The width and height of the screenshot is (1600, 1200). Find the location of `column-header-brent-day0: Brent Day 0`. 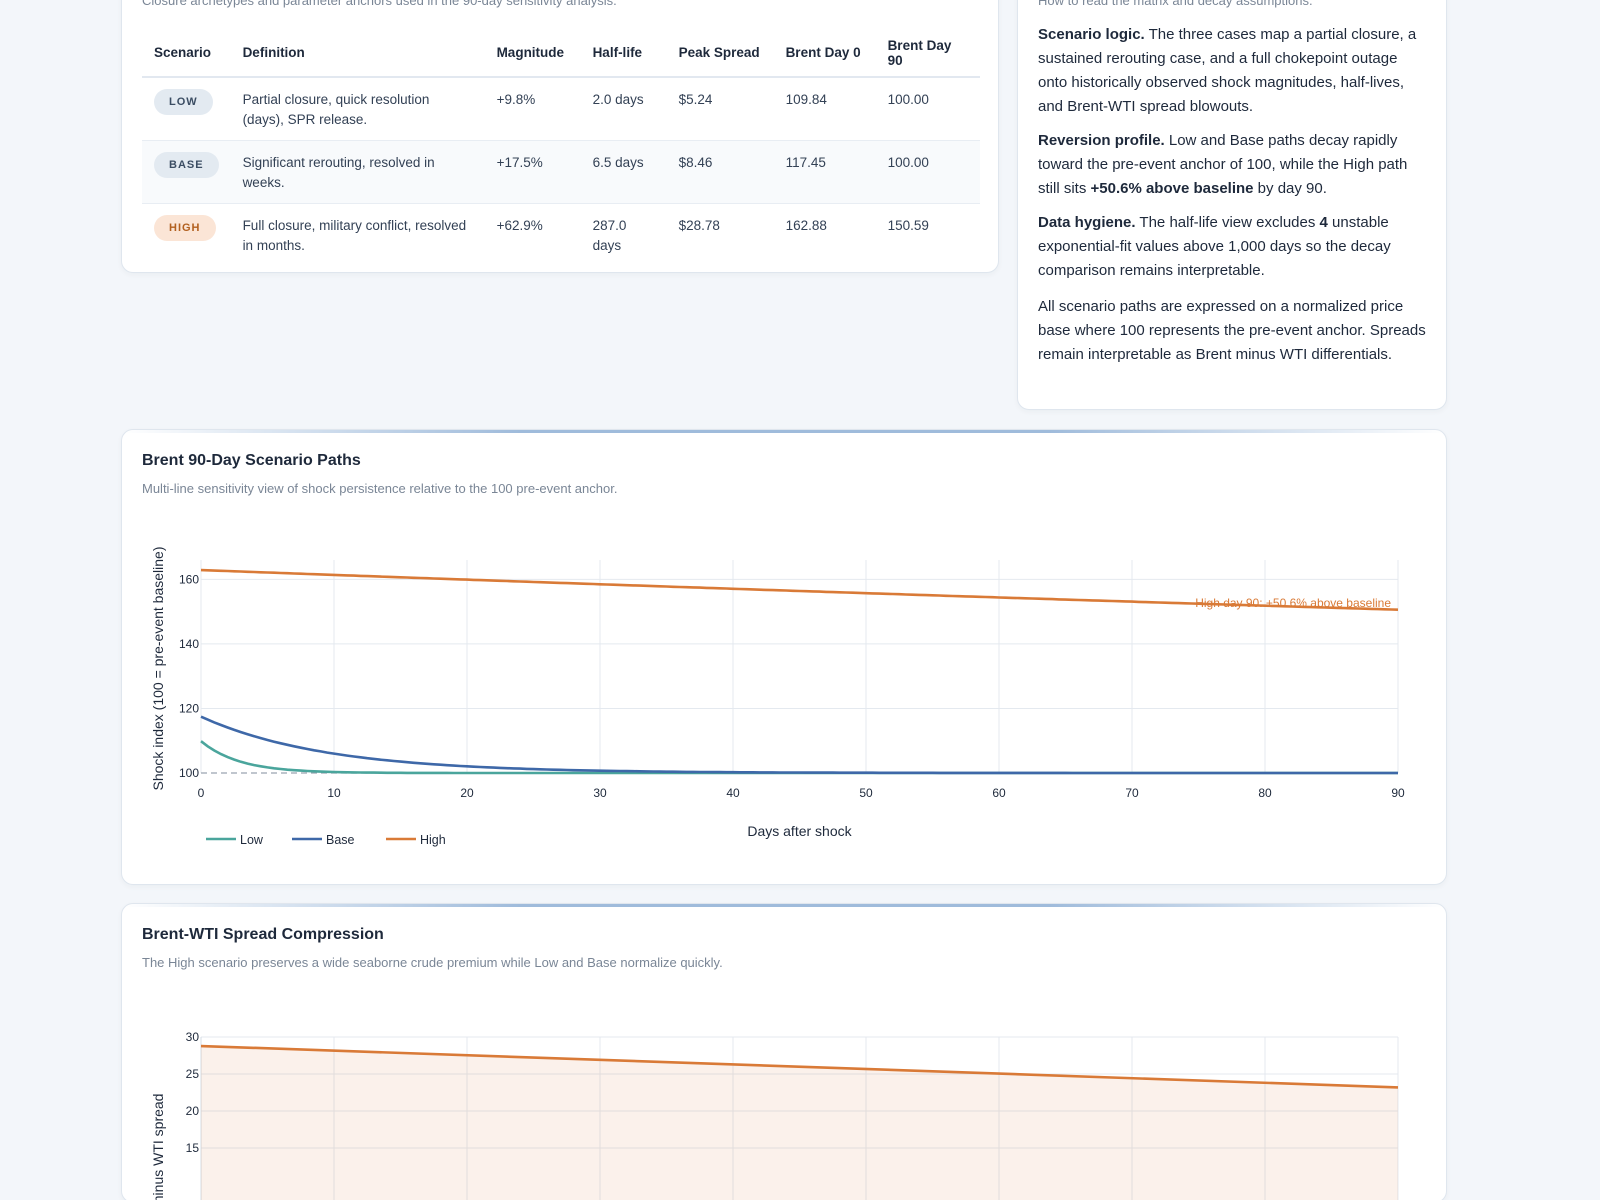

column-header-brent-day0: Brent Day 0 is located at coordinates (824, 53).